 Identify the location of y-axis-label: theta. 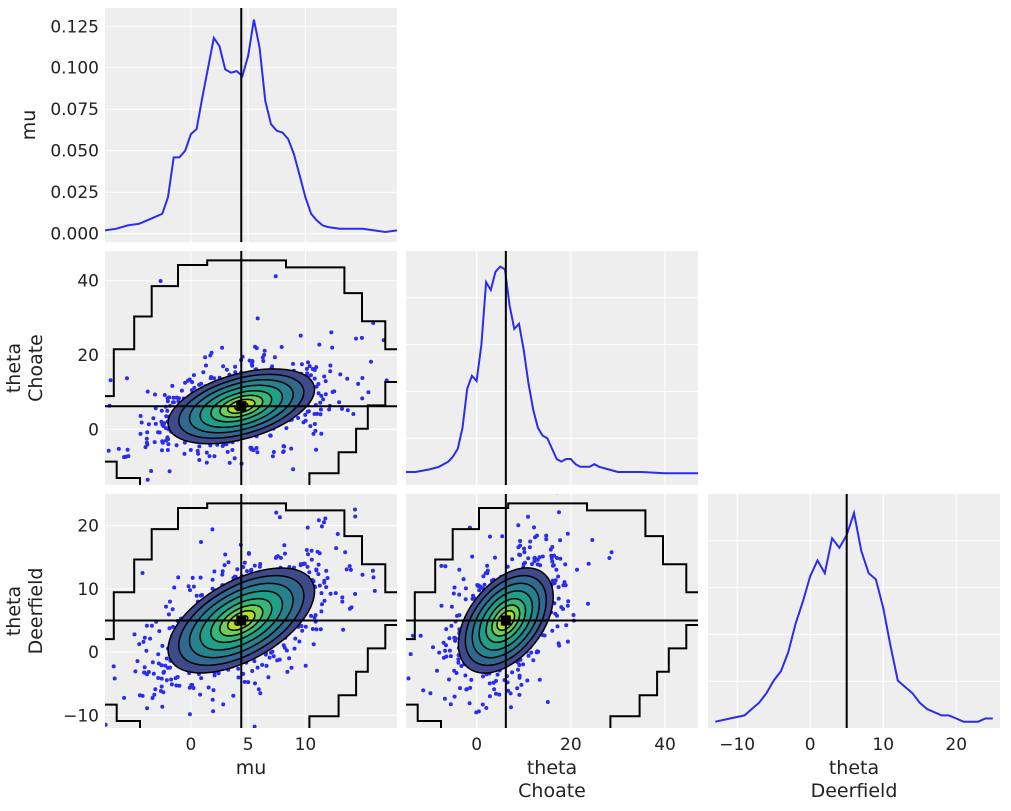
(14, 611).